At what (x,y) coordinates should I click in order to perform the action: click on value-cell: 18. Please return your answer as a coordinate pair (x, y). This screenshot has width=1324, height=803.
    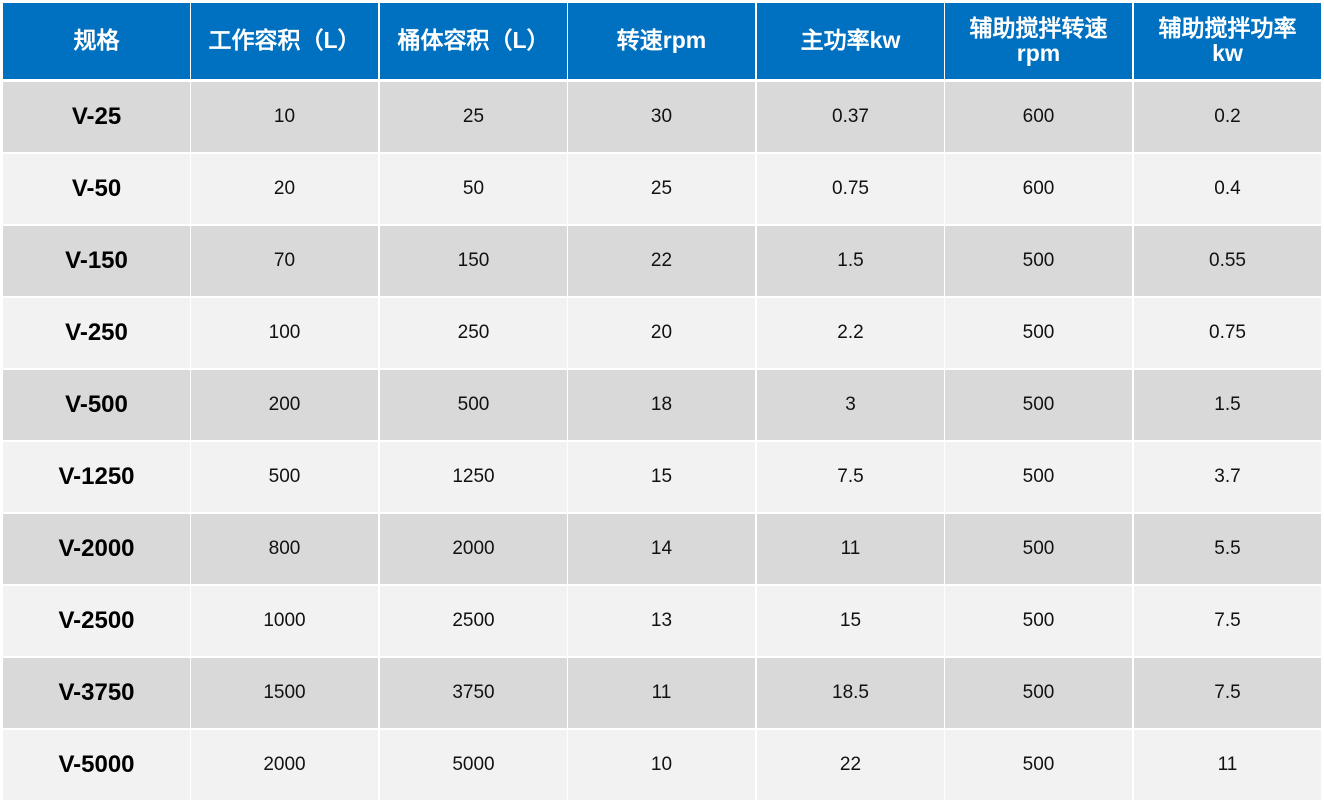
    Looking at the image, I should click on (661, 405).